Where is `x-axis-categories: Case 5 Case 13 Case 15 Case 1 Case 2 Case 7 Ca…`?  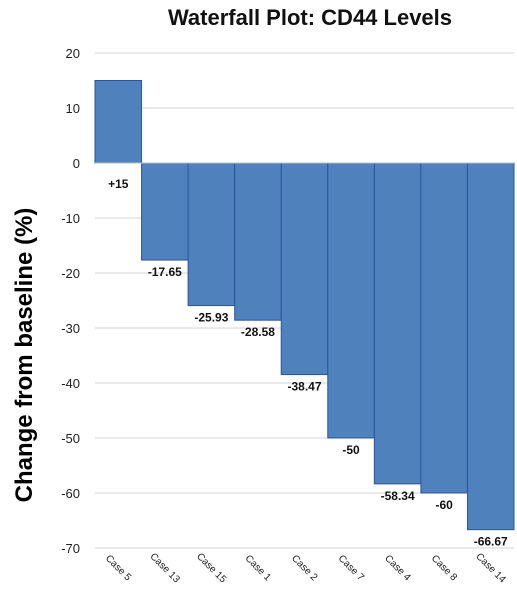 x-axis-categories: Case 5 Case 13 Case 15 Case 1 Case 2 Case 7 Ca… is located at coordinates (305, 568).